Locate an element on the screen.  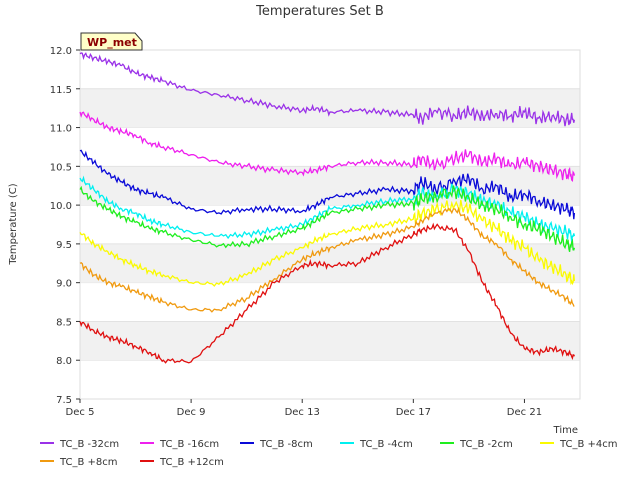
x-tick-label: Dec 21 is located at coordinates (524, 412).